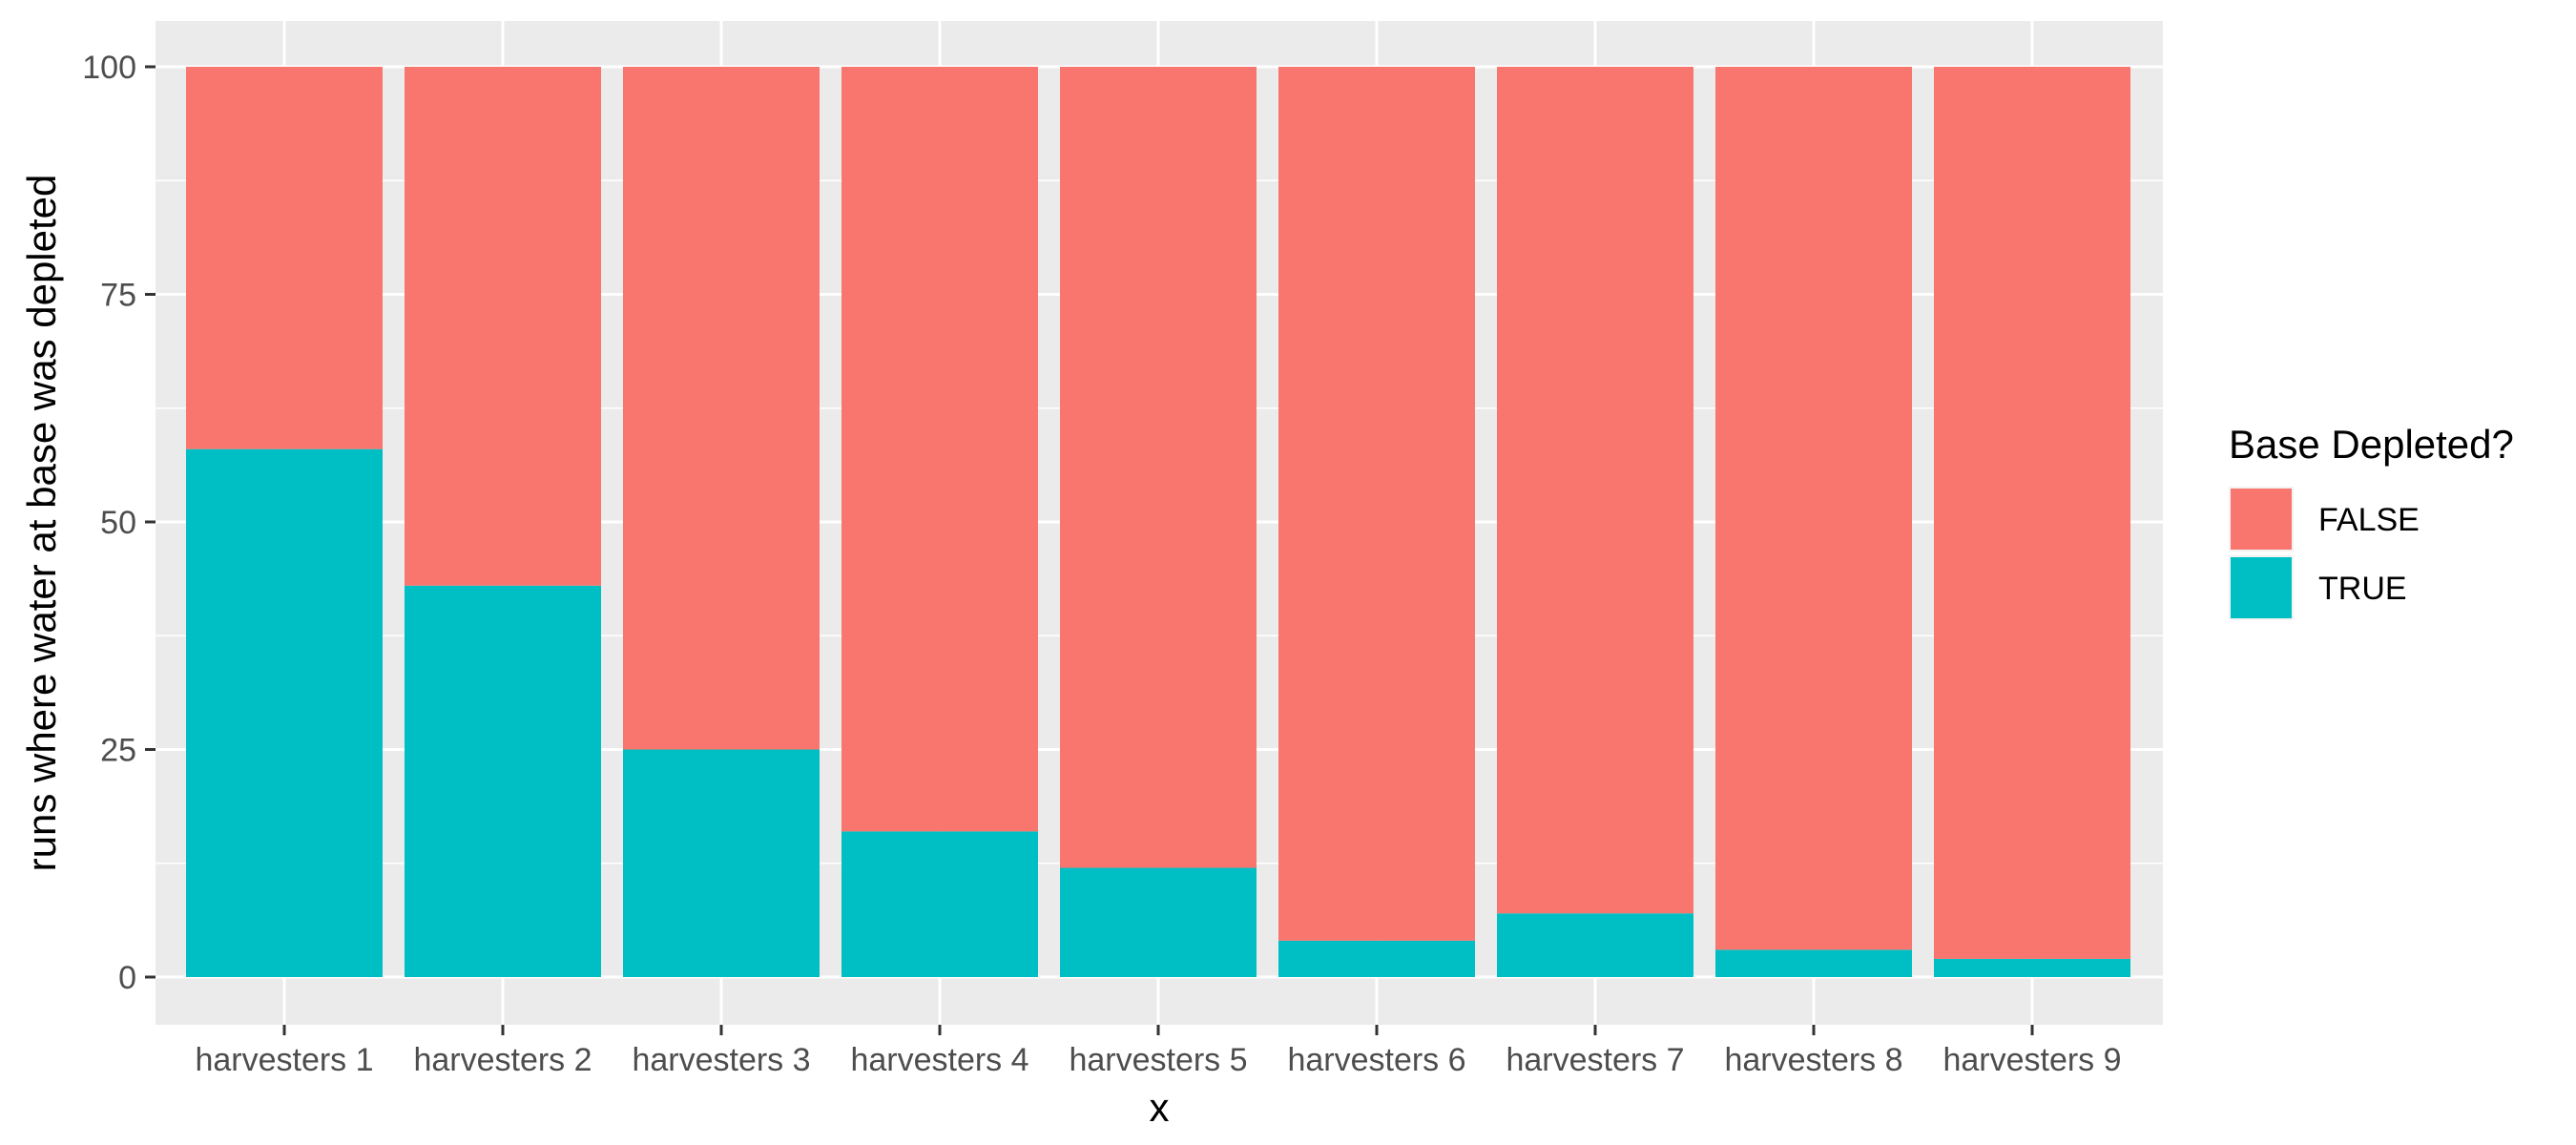  What do you see at coordinates (2261, 587) in the screenshot?
I see `legend-swatch-true` at bounding box center [2261, 587].